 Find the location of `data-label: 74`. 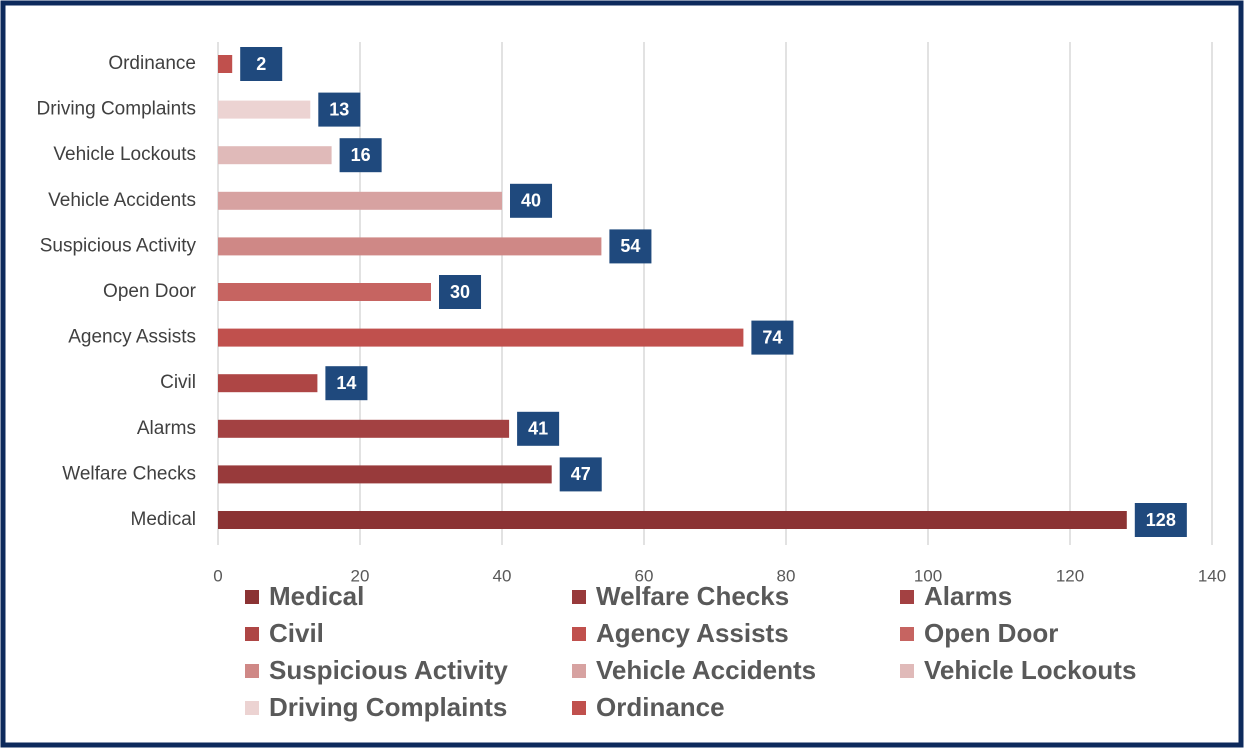

data-label: 74 is located at coordinates (772, 337).